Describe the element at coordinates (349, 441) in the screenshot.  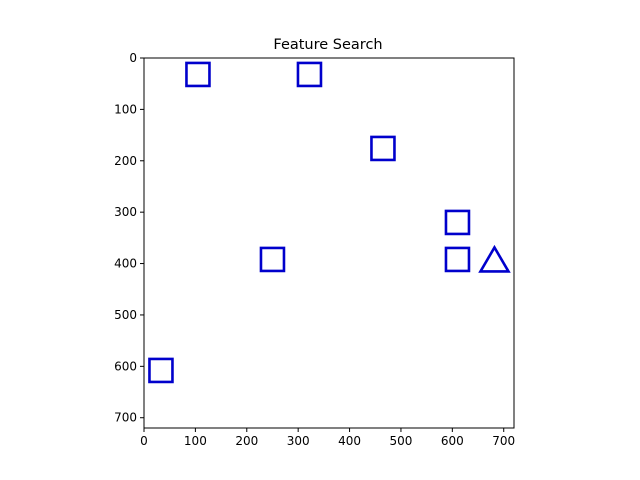
I see `x-tick-label-400: 400` at that location.